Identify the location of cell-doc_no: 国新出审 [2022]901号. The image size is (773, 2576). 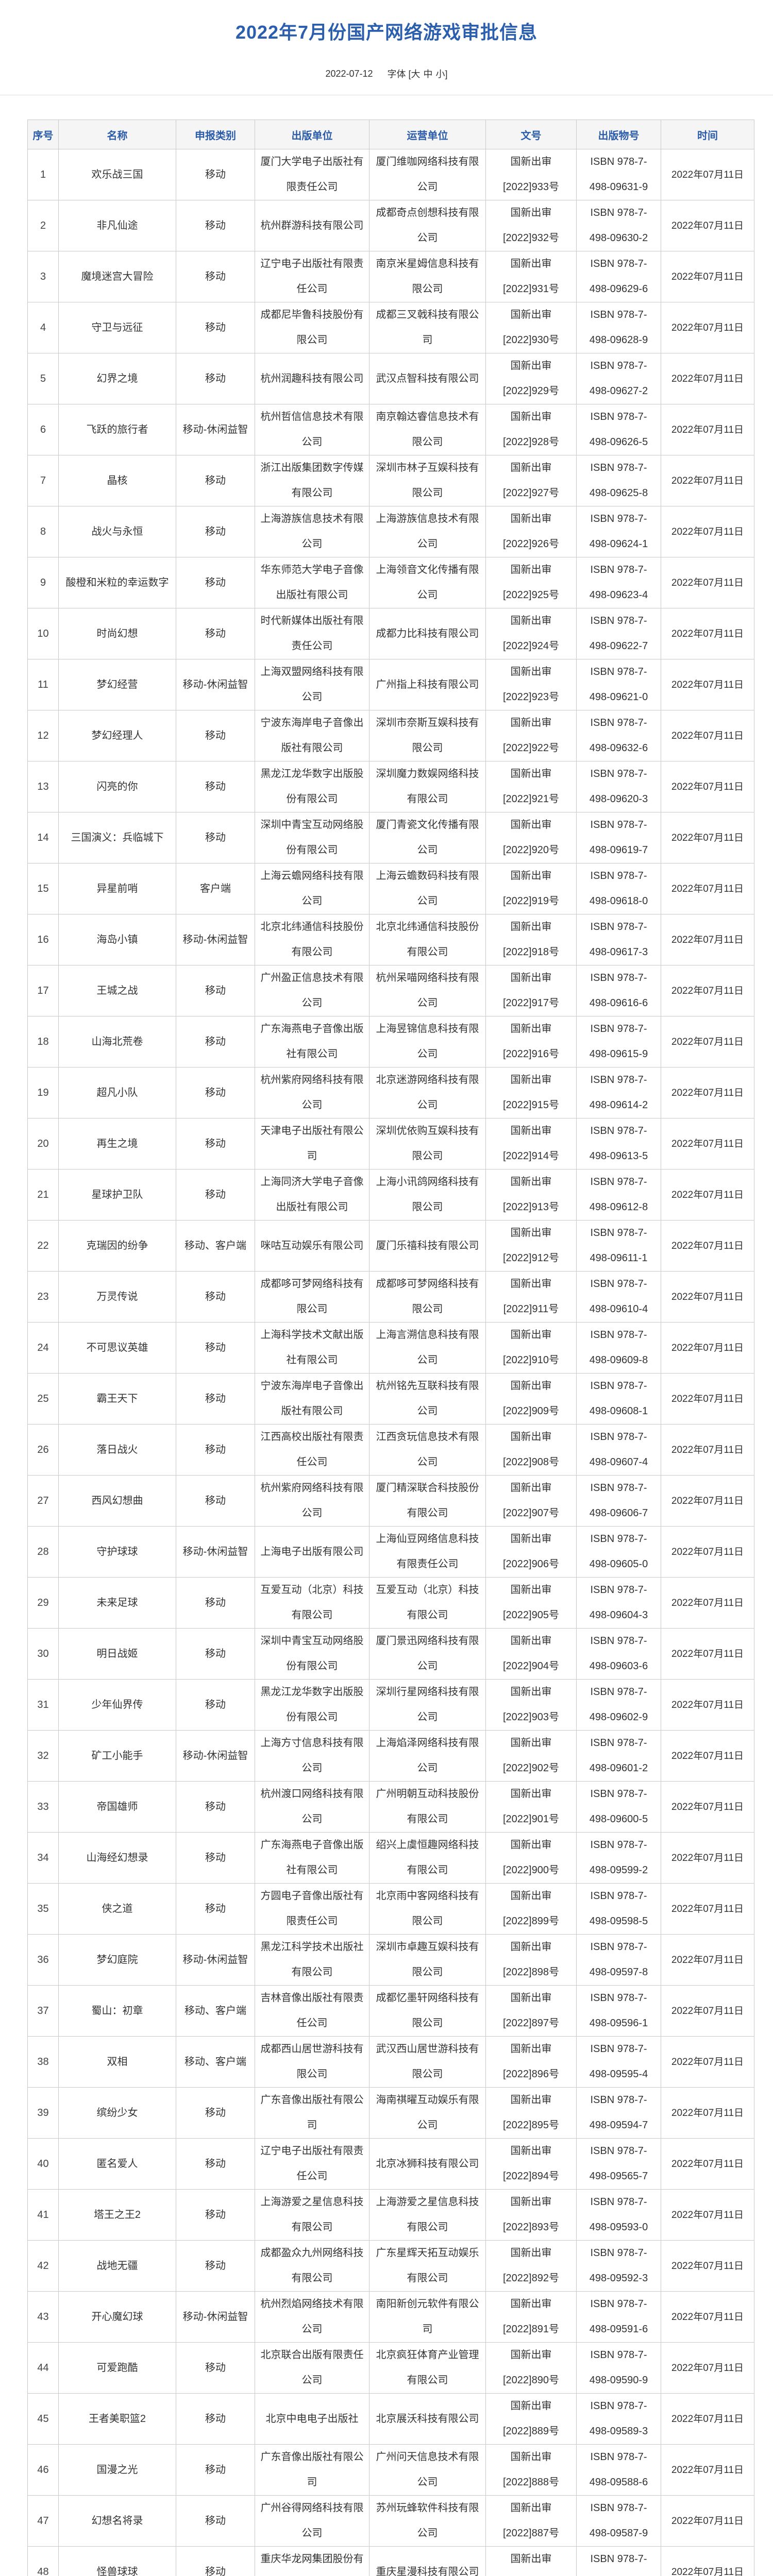
(531, 1807).